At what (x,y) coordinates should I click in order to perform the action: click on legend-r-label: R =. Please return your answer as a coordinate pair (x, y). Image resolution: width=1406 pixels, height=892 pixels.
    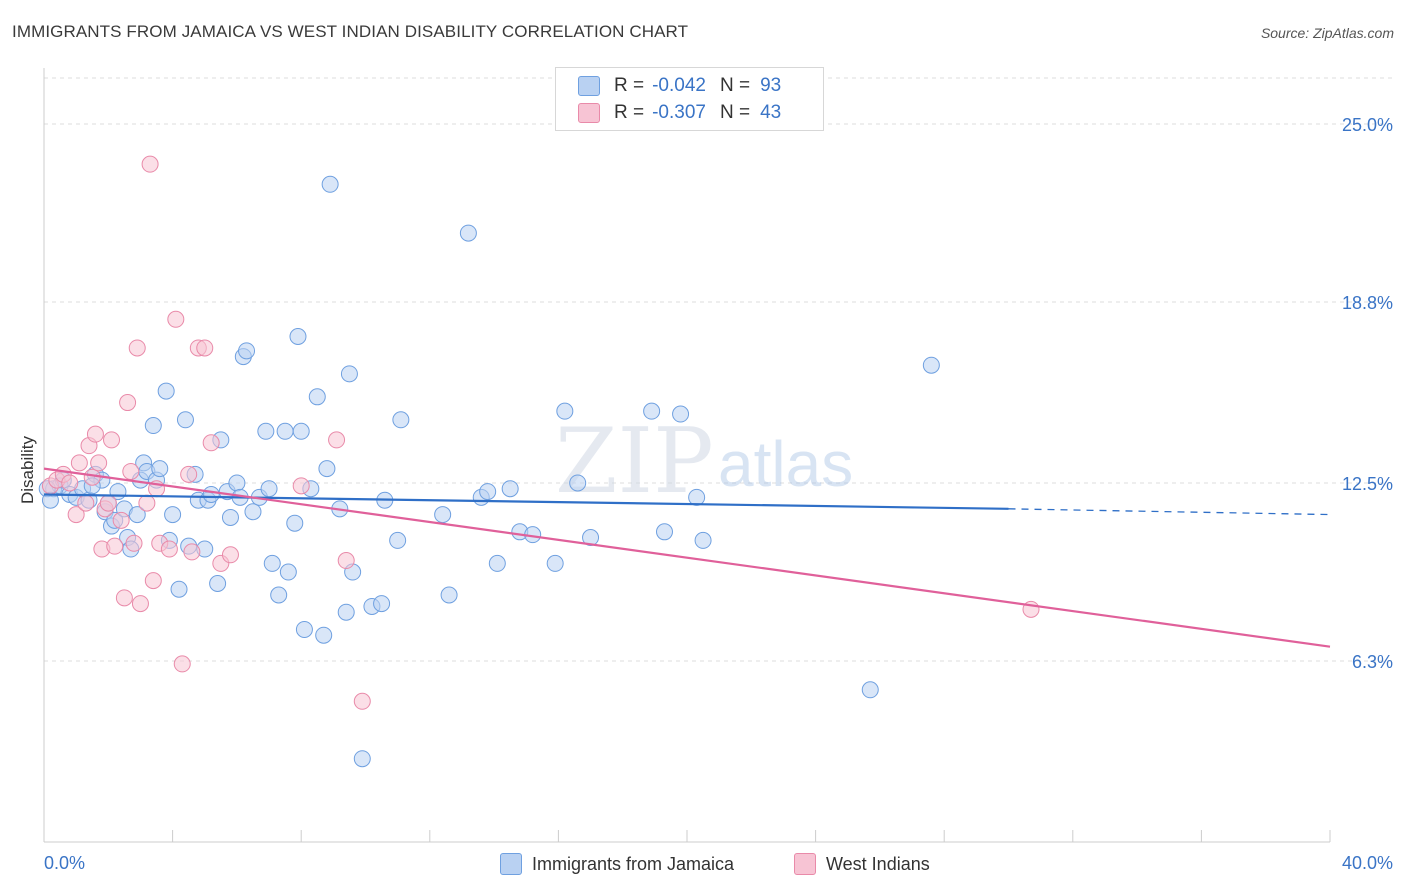
    Looking at the image, I should click on (629, 85).